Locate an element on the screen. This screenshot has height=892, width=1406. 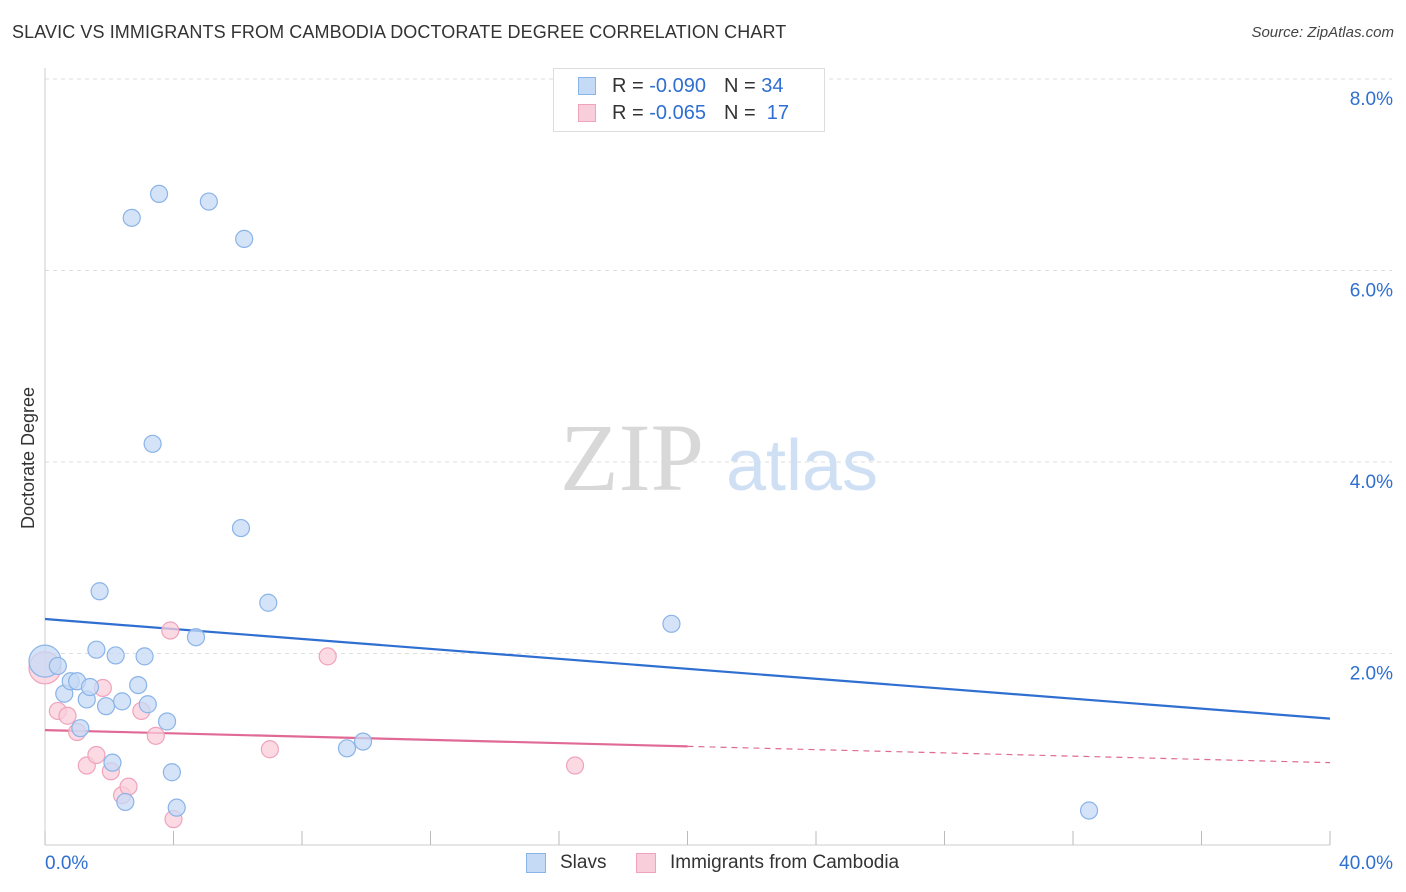
cambodia-legend-swatch is located at coordinates (646, 863).